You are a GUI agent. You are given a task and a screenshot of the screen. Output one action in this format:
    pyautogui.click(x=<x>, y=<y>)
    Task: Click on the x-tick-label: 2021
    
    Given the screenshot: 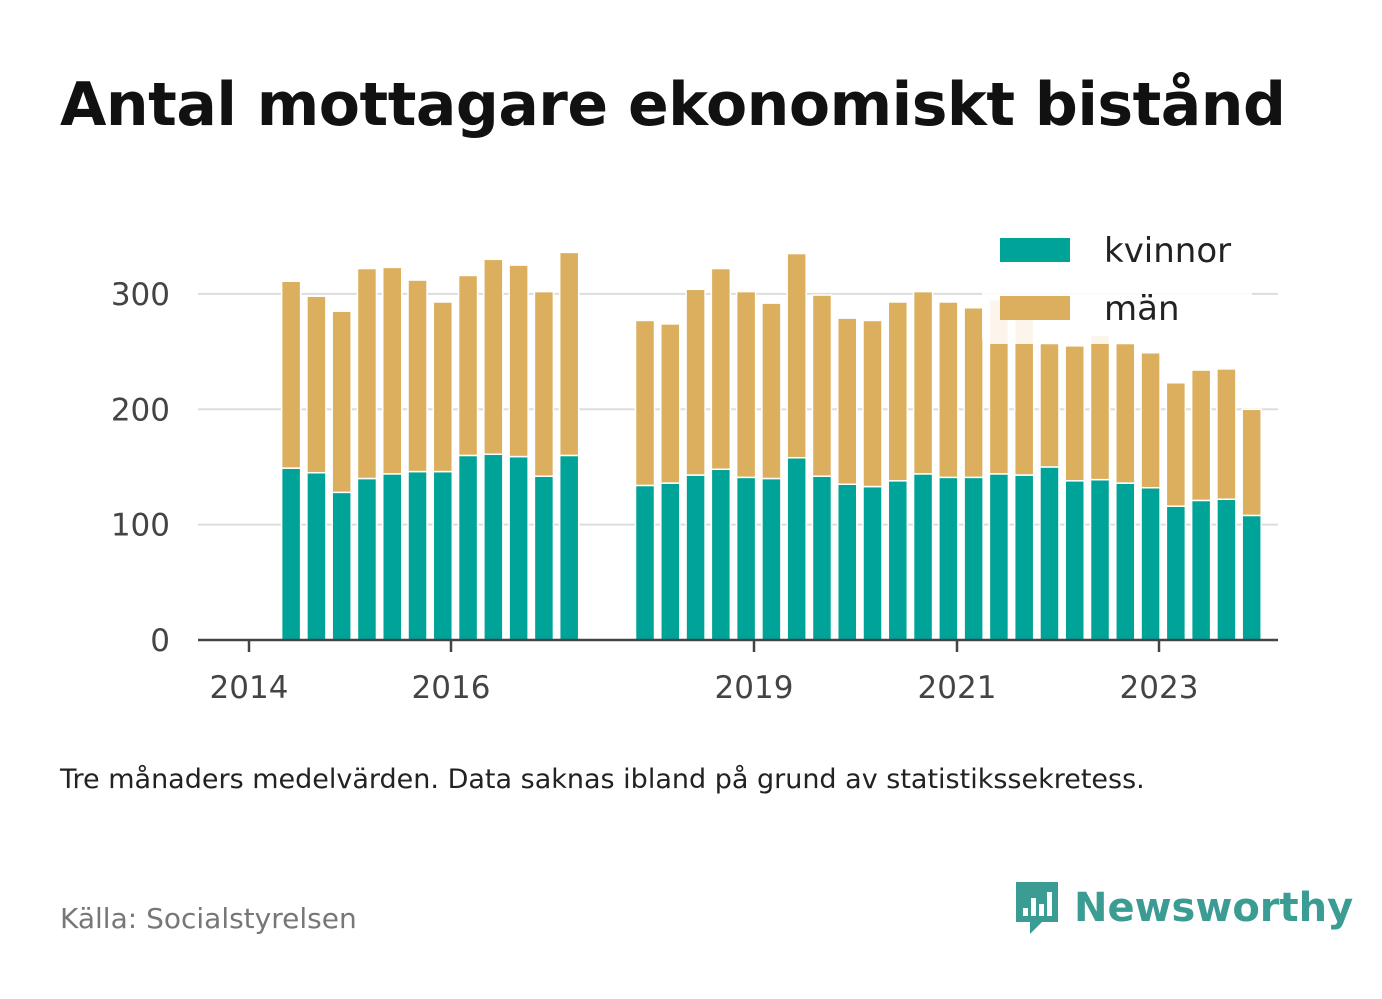 What is the action you would take?
    pyautogui.click(x=957, y=688)
    